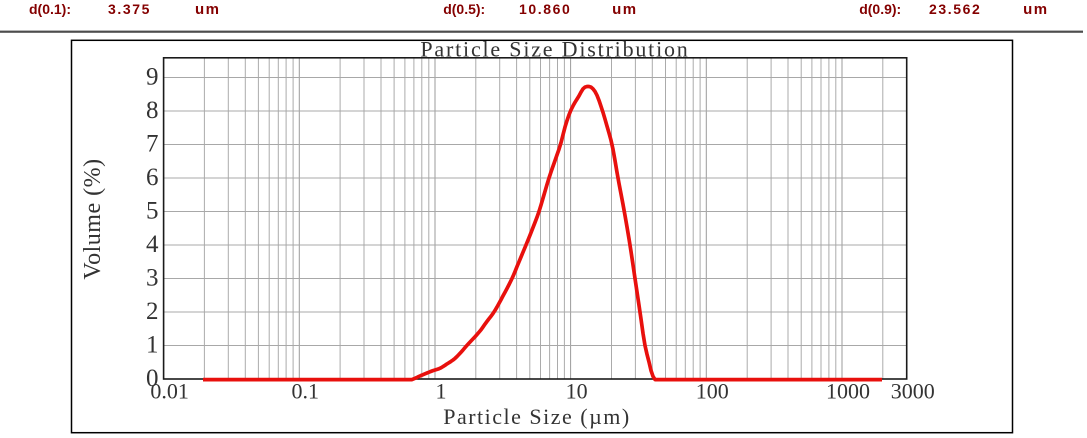 The image size is (1087, 438). I want to click on svg-text: 5, so click(152, 211).